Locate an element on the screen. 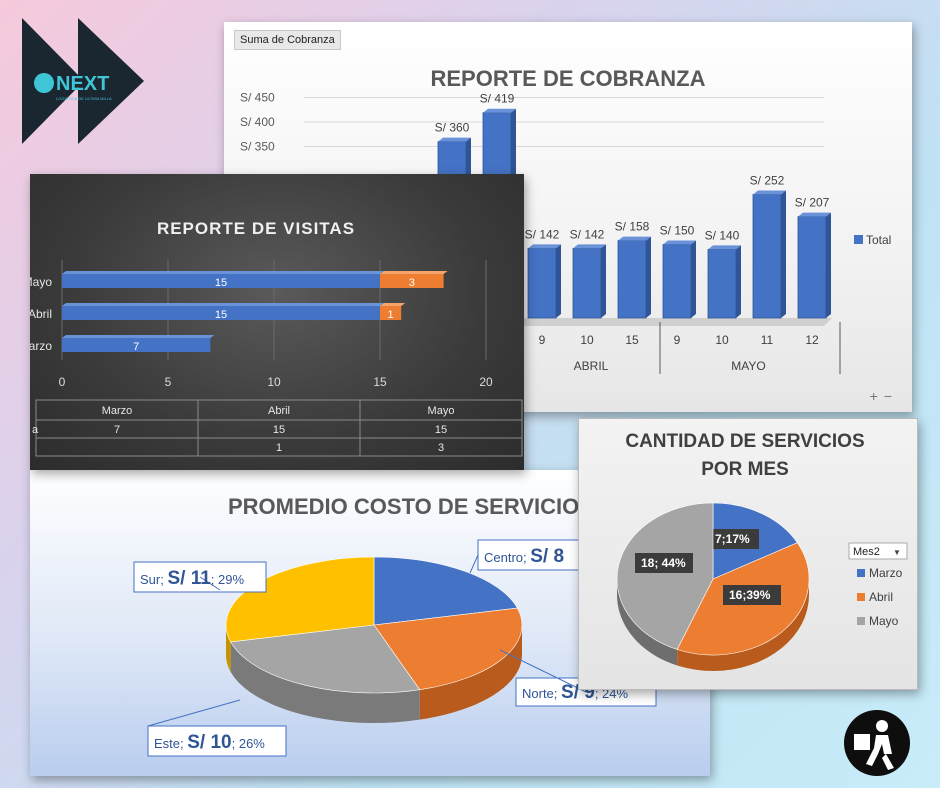 This screenshot has width=940, height=788. callout-value: S/ 8 is located at coordinates (547, 556).